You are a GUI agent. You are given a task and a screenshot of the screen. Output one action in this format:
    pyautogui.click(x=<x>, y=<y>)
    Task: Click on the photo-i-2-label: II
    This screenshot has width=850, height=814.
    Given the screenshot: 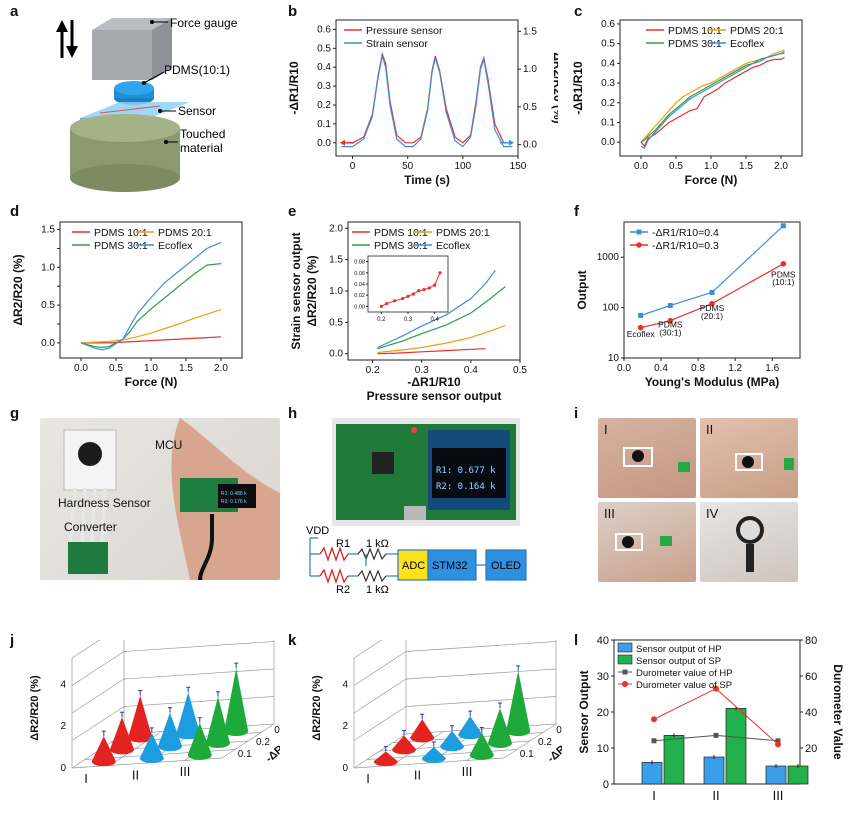 What is the action you would take?
    pyautogui.click(x=710, y=429)
    